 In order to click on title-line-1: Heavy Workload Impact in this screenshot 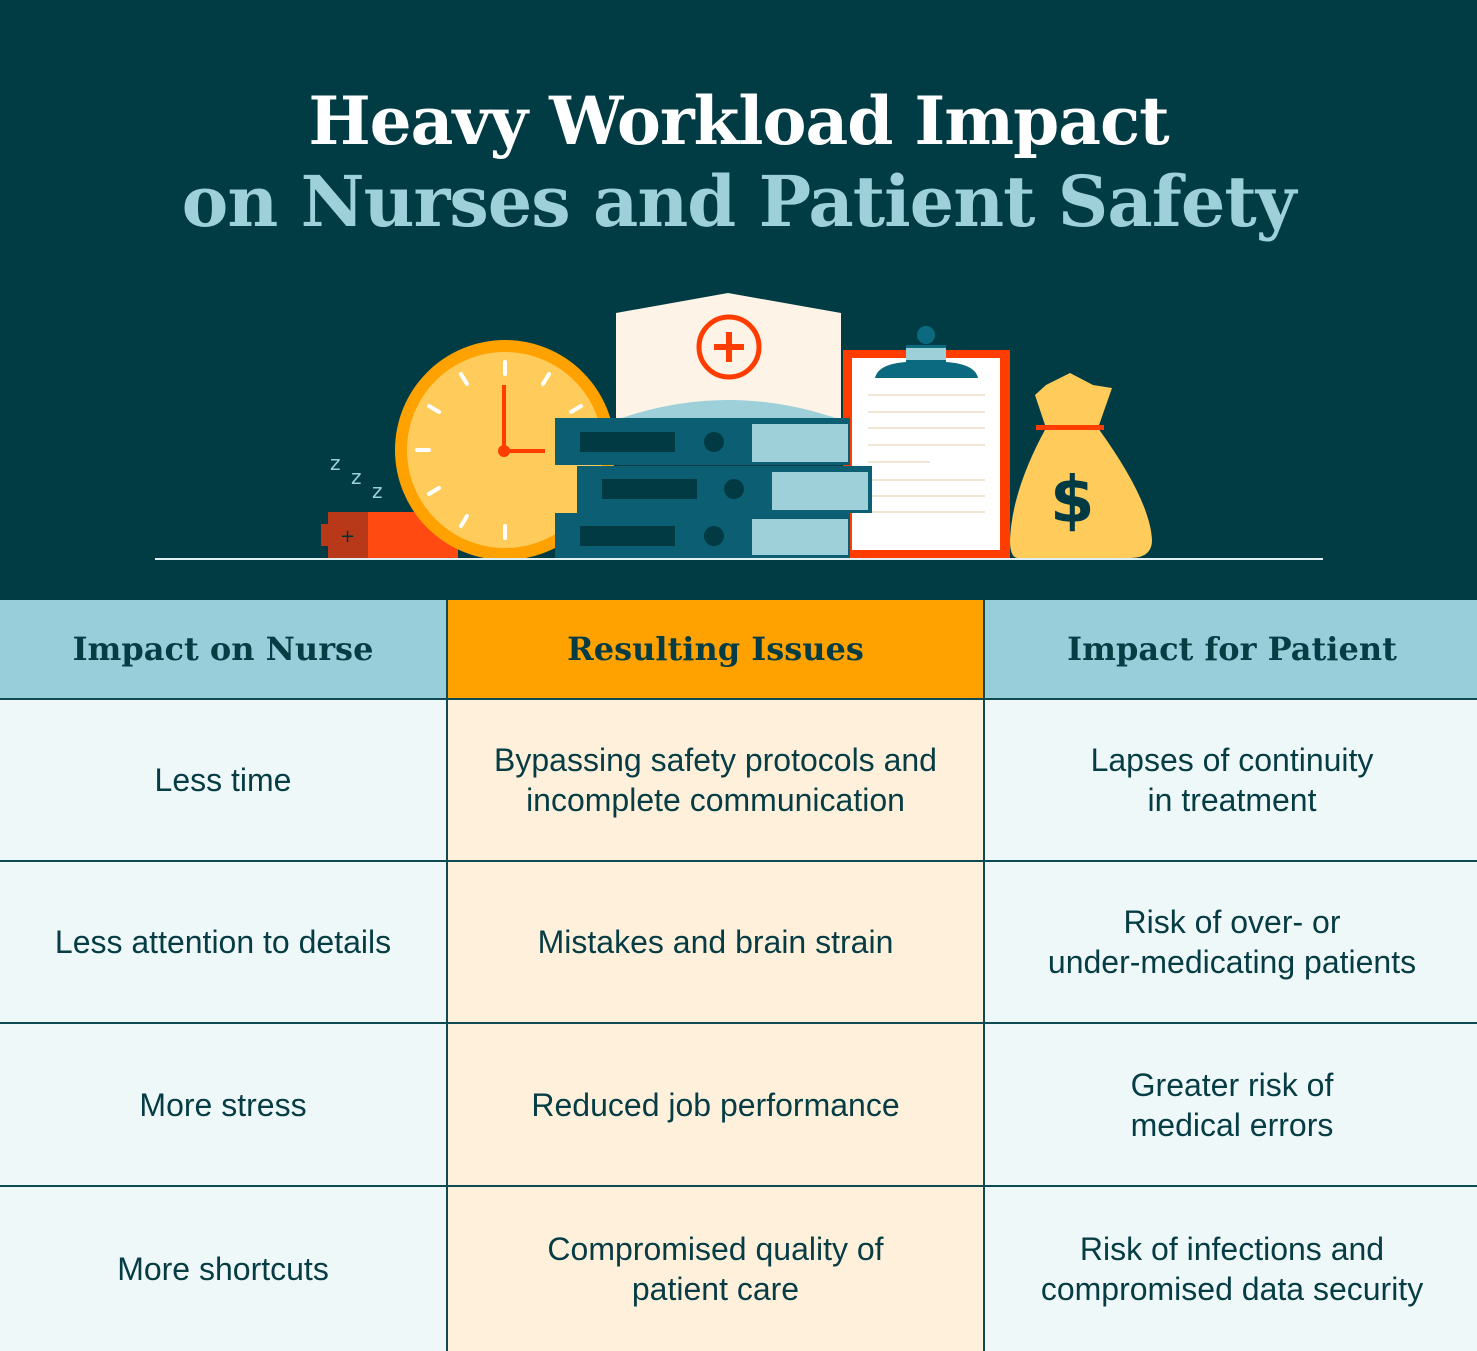, I will do `click(738, 121)`.